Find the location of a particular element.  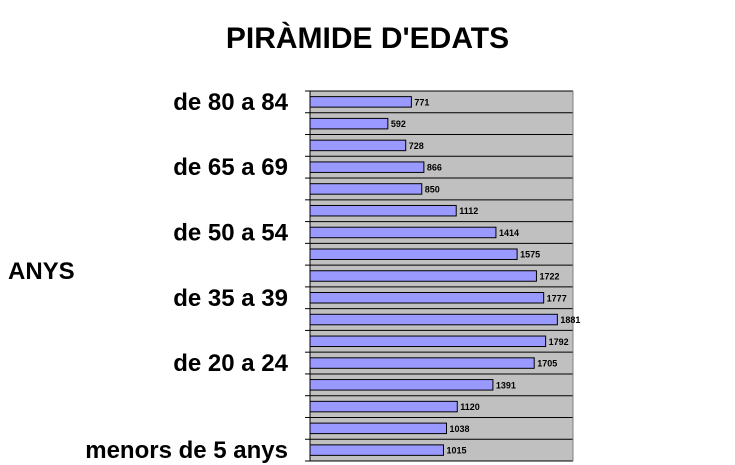

y-tick-label: de 65 a 69 is located at coordinates (230, 167).